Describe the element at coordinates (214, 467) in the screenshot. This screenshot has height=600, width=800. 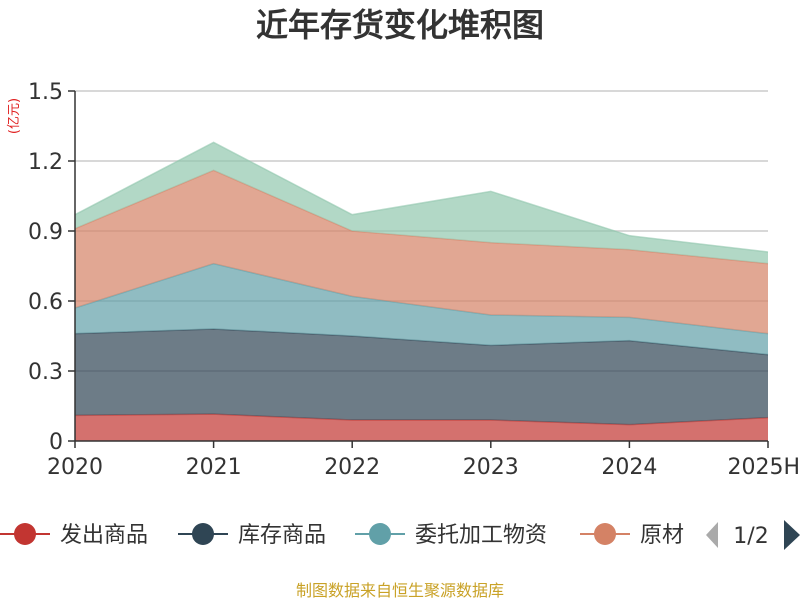
I see `x-tick-label: 2021` at that location.